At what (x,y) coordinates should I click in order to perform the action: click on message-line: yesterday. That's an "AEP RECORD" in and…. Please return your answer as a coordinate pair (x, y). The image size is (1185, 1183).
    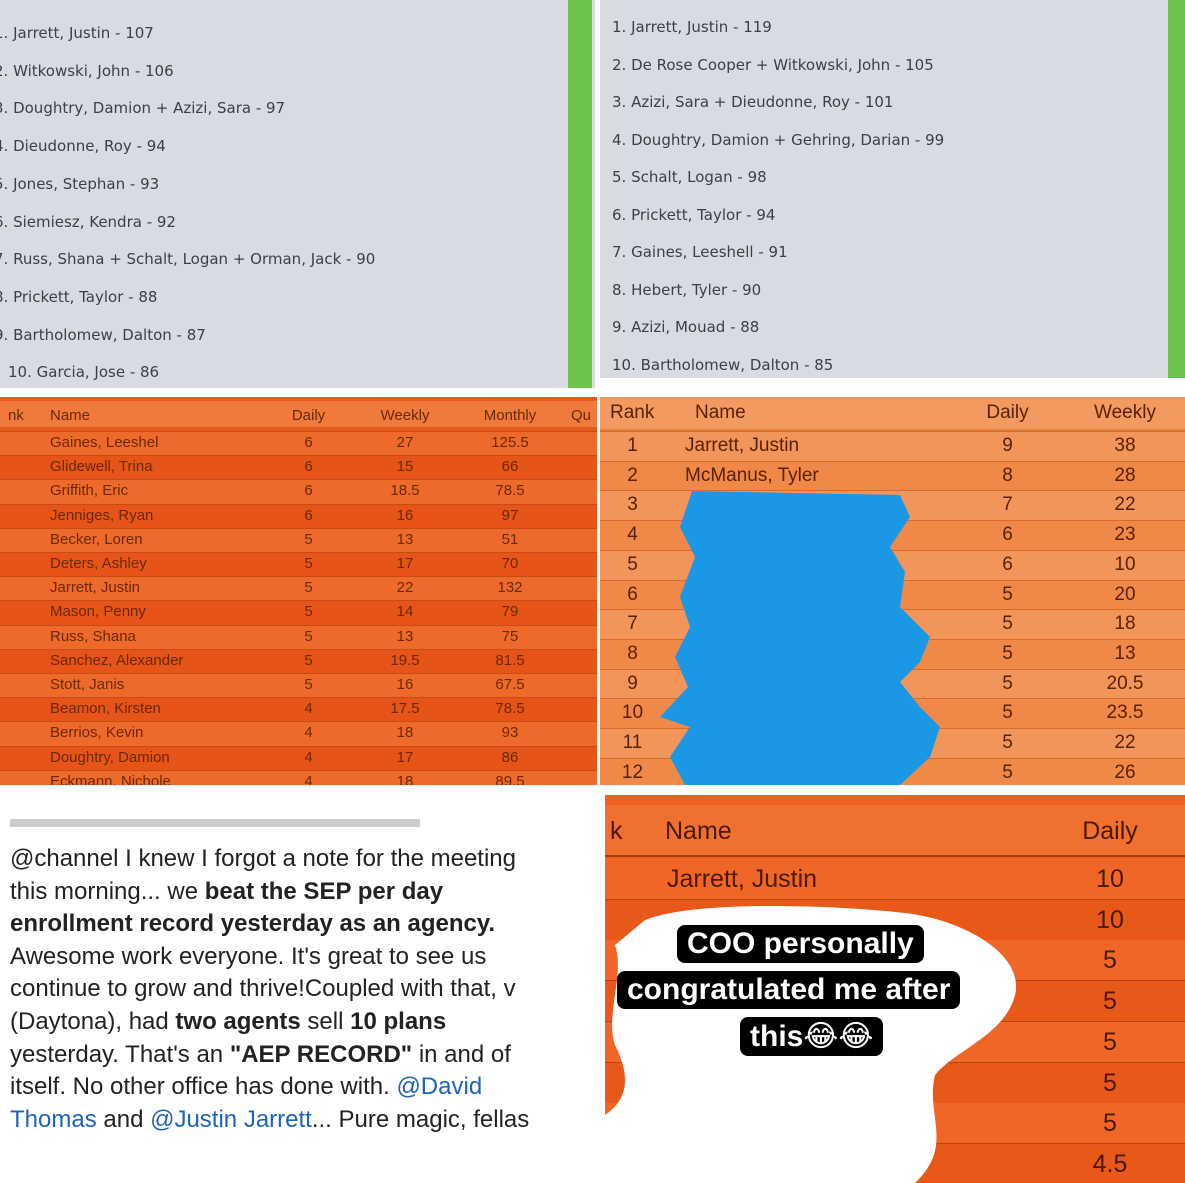
    Looking at the image, I should click on (260, 1055).